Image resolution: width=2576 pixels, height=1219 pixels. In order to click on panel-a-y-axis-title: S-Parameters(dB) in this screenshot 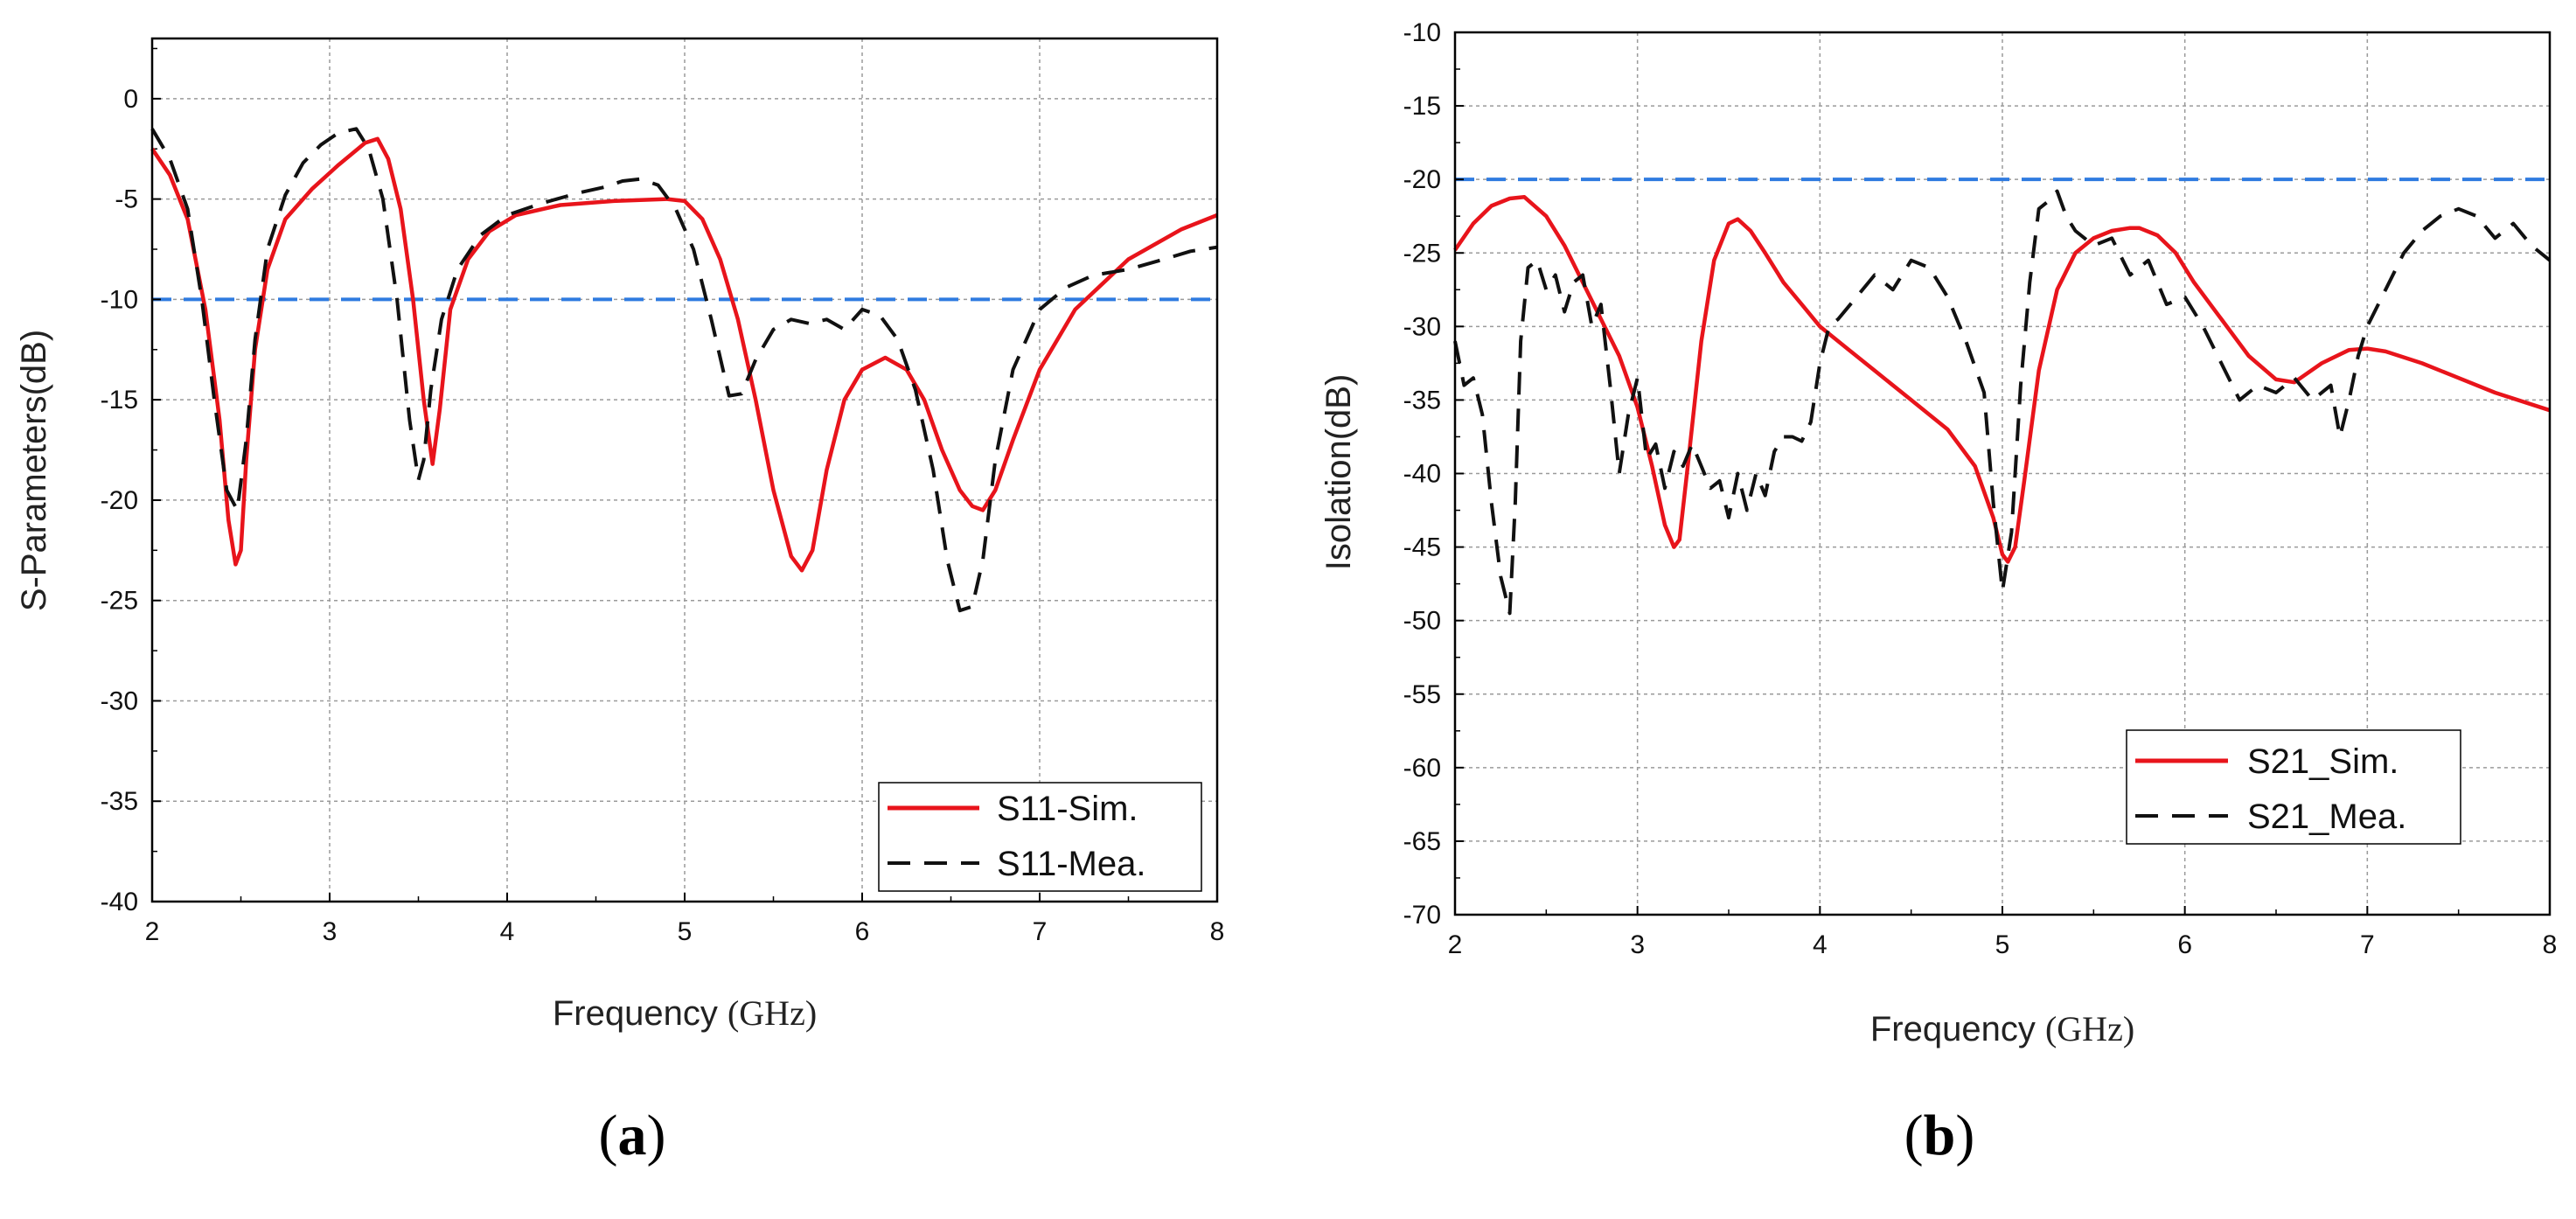, I will do `click(34, 470)`.